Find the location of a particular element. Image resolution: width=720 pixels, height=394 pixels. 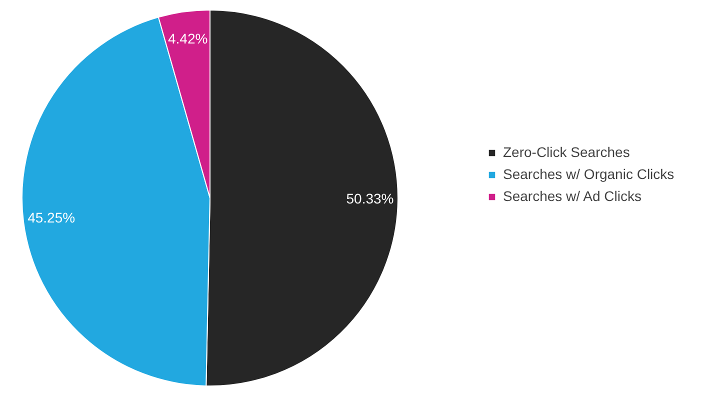

legend-label: Searches w/ Organic Clicks is located at coordinates (588, 174).